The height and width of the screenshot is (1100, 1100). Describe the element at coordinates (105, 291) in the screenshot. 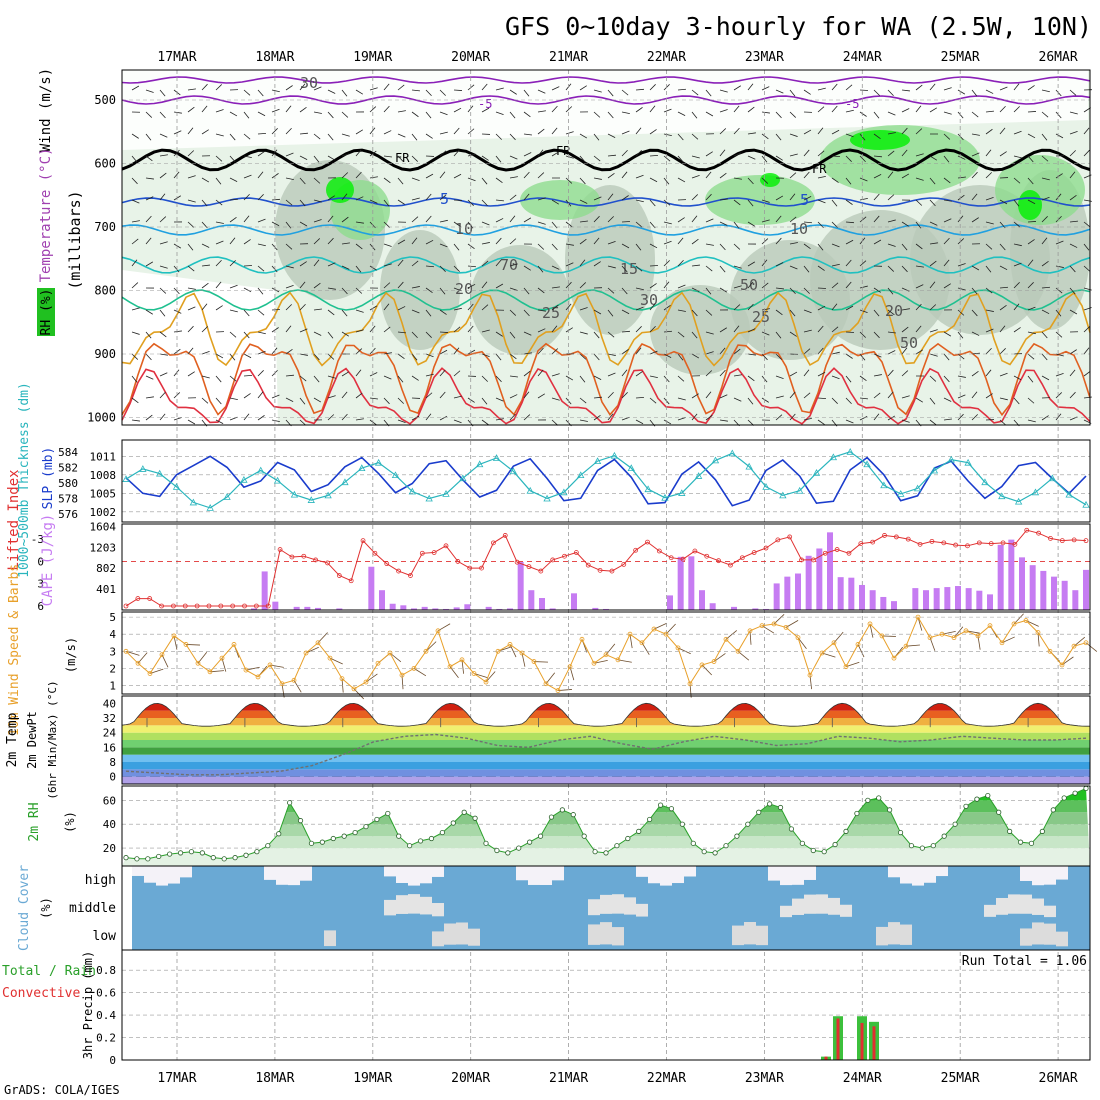

I see `pressure-tick: 800` at that location.